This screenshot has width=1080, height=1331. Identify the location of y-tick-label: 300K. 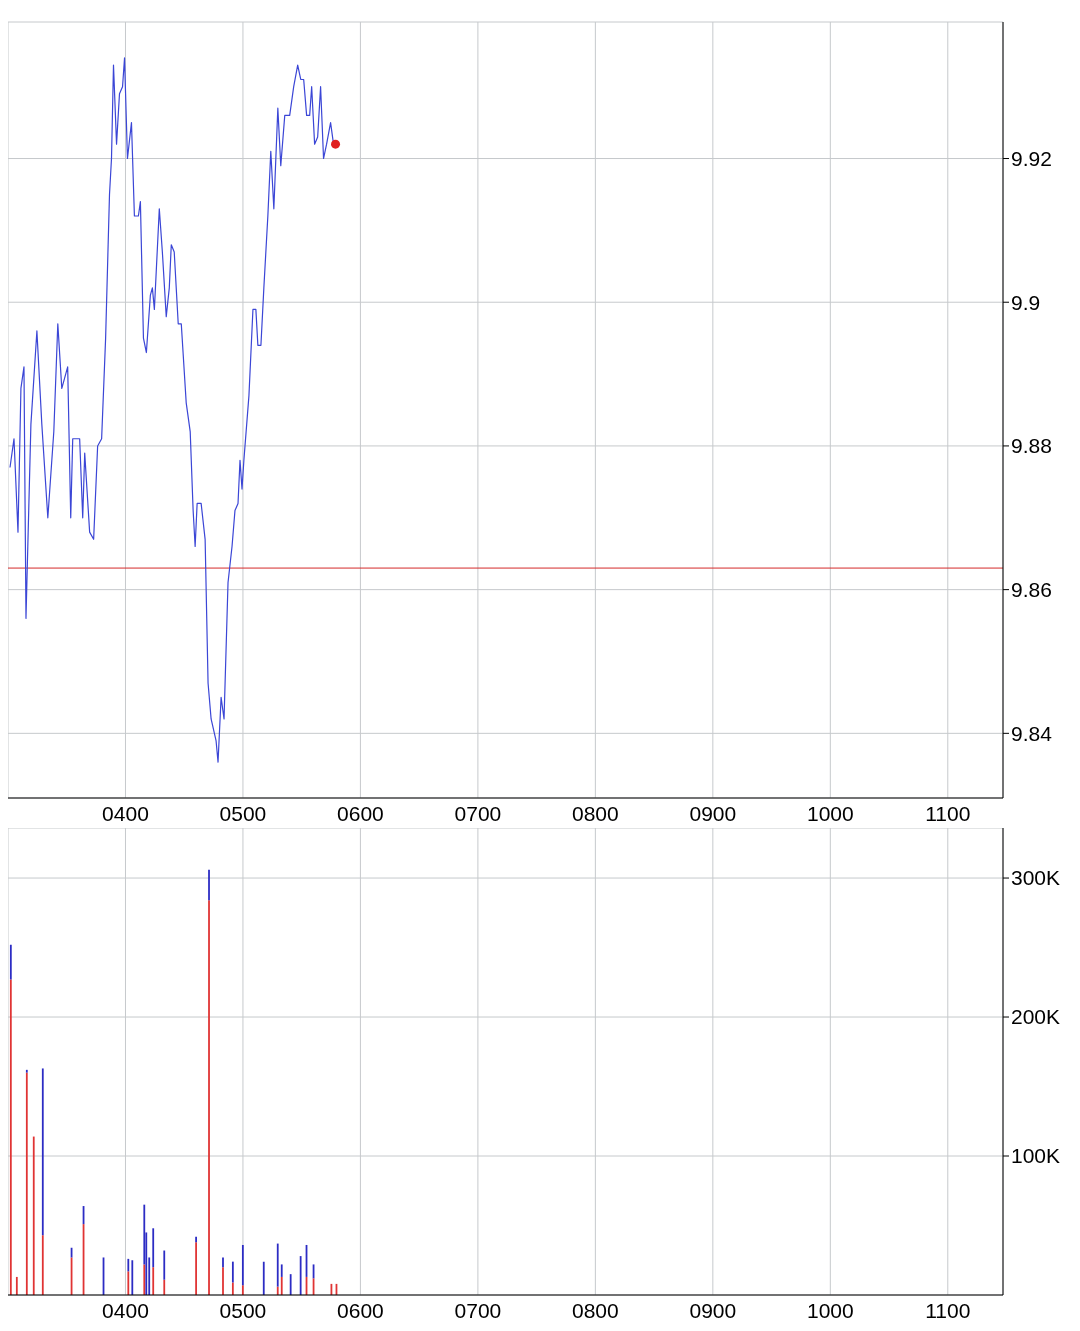
(1036, 878).